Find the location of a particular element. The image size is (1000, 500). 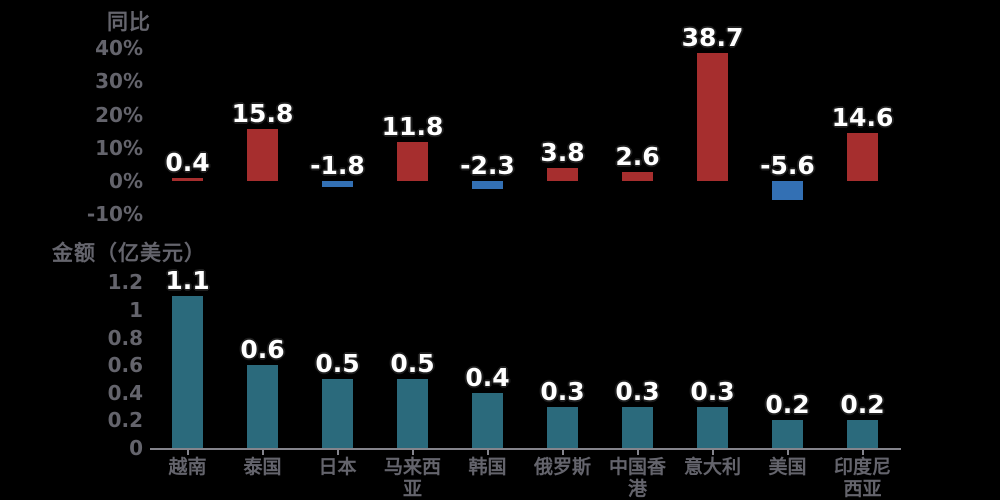

y-axis-tick-label: 0.4 is located at coordinates (125, 392).